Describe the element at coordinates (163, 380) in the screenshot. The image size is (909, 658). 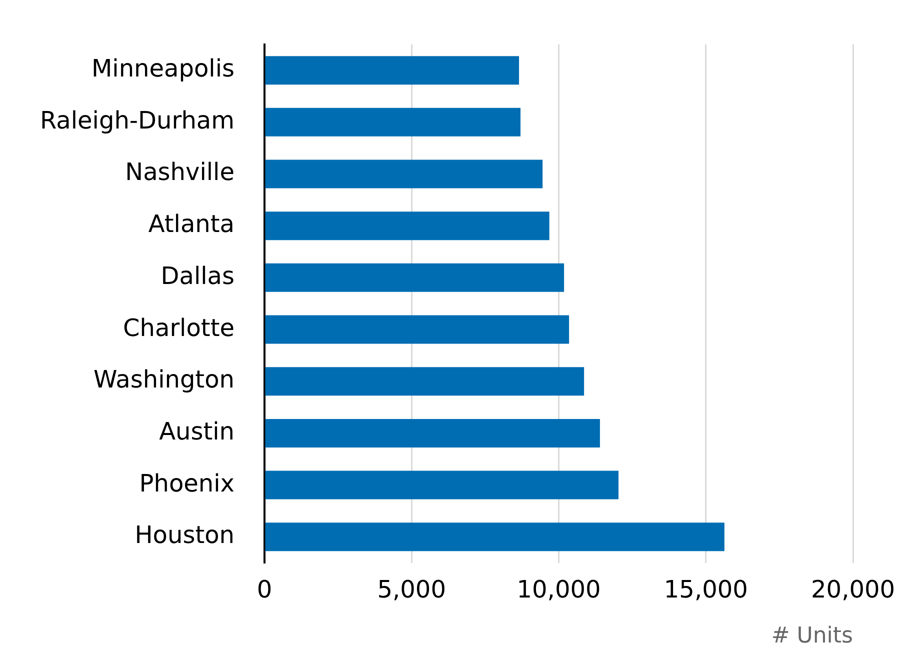
I see `y-tick-label: Washington` at that location.